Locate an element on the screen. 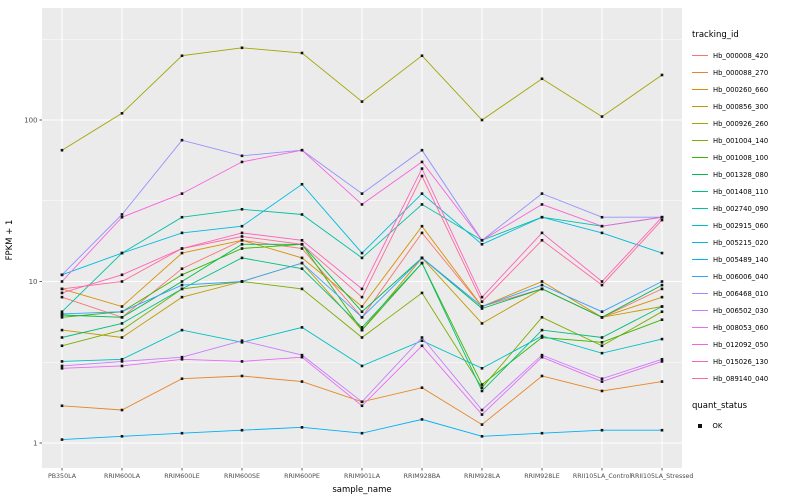 This screenshot has height=500, width=800. shape-legend-label: OK is located at coordinates (717, 426).